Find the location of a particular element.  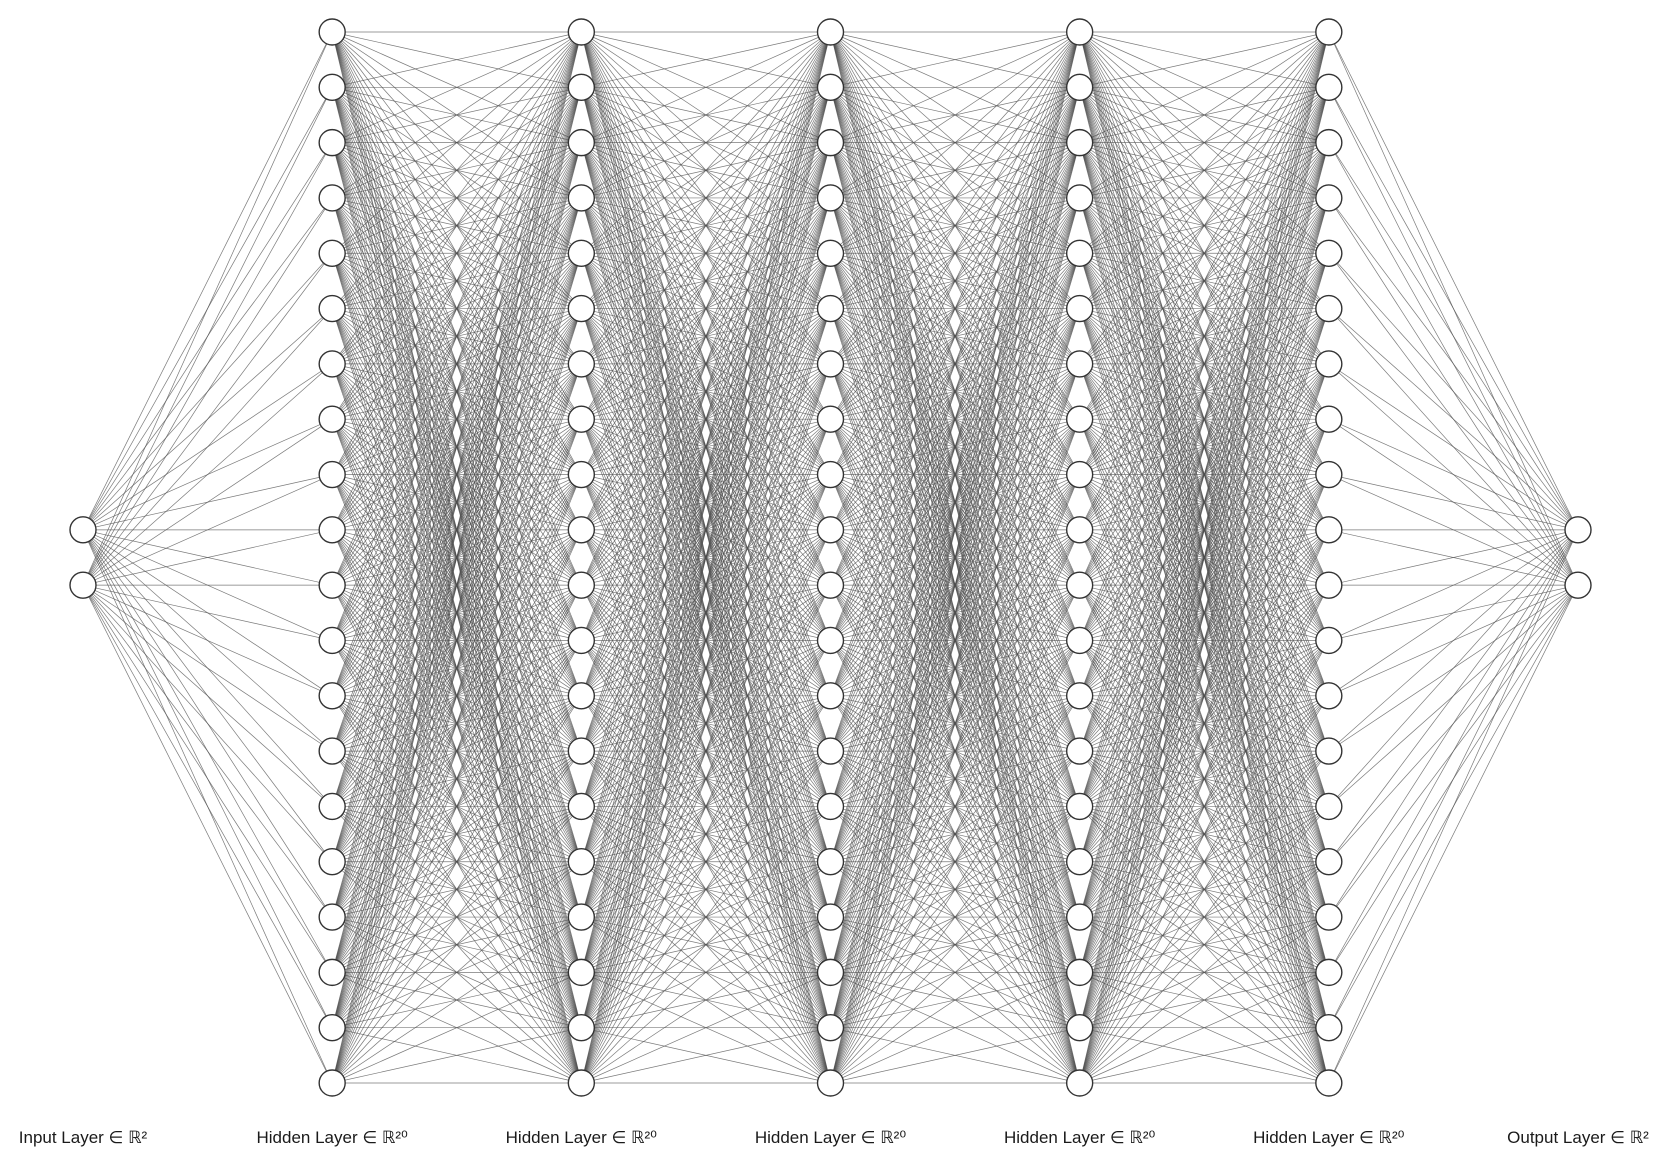

input-neuron is located at coordinates (83, 585).